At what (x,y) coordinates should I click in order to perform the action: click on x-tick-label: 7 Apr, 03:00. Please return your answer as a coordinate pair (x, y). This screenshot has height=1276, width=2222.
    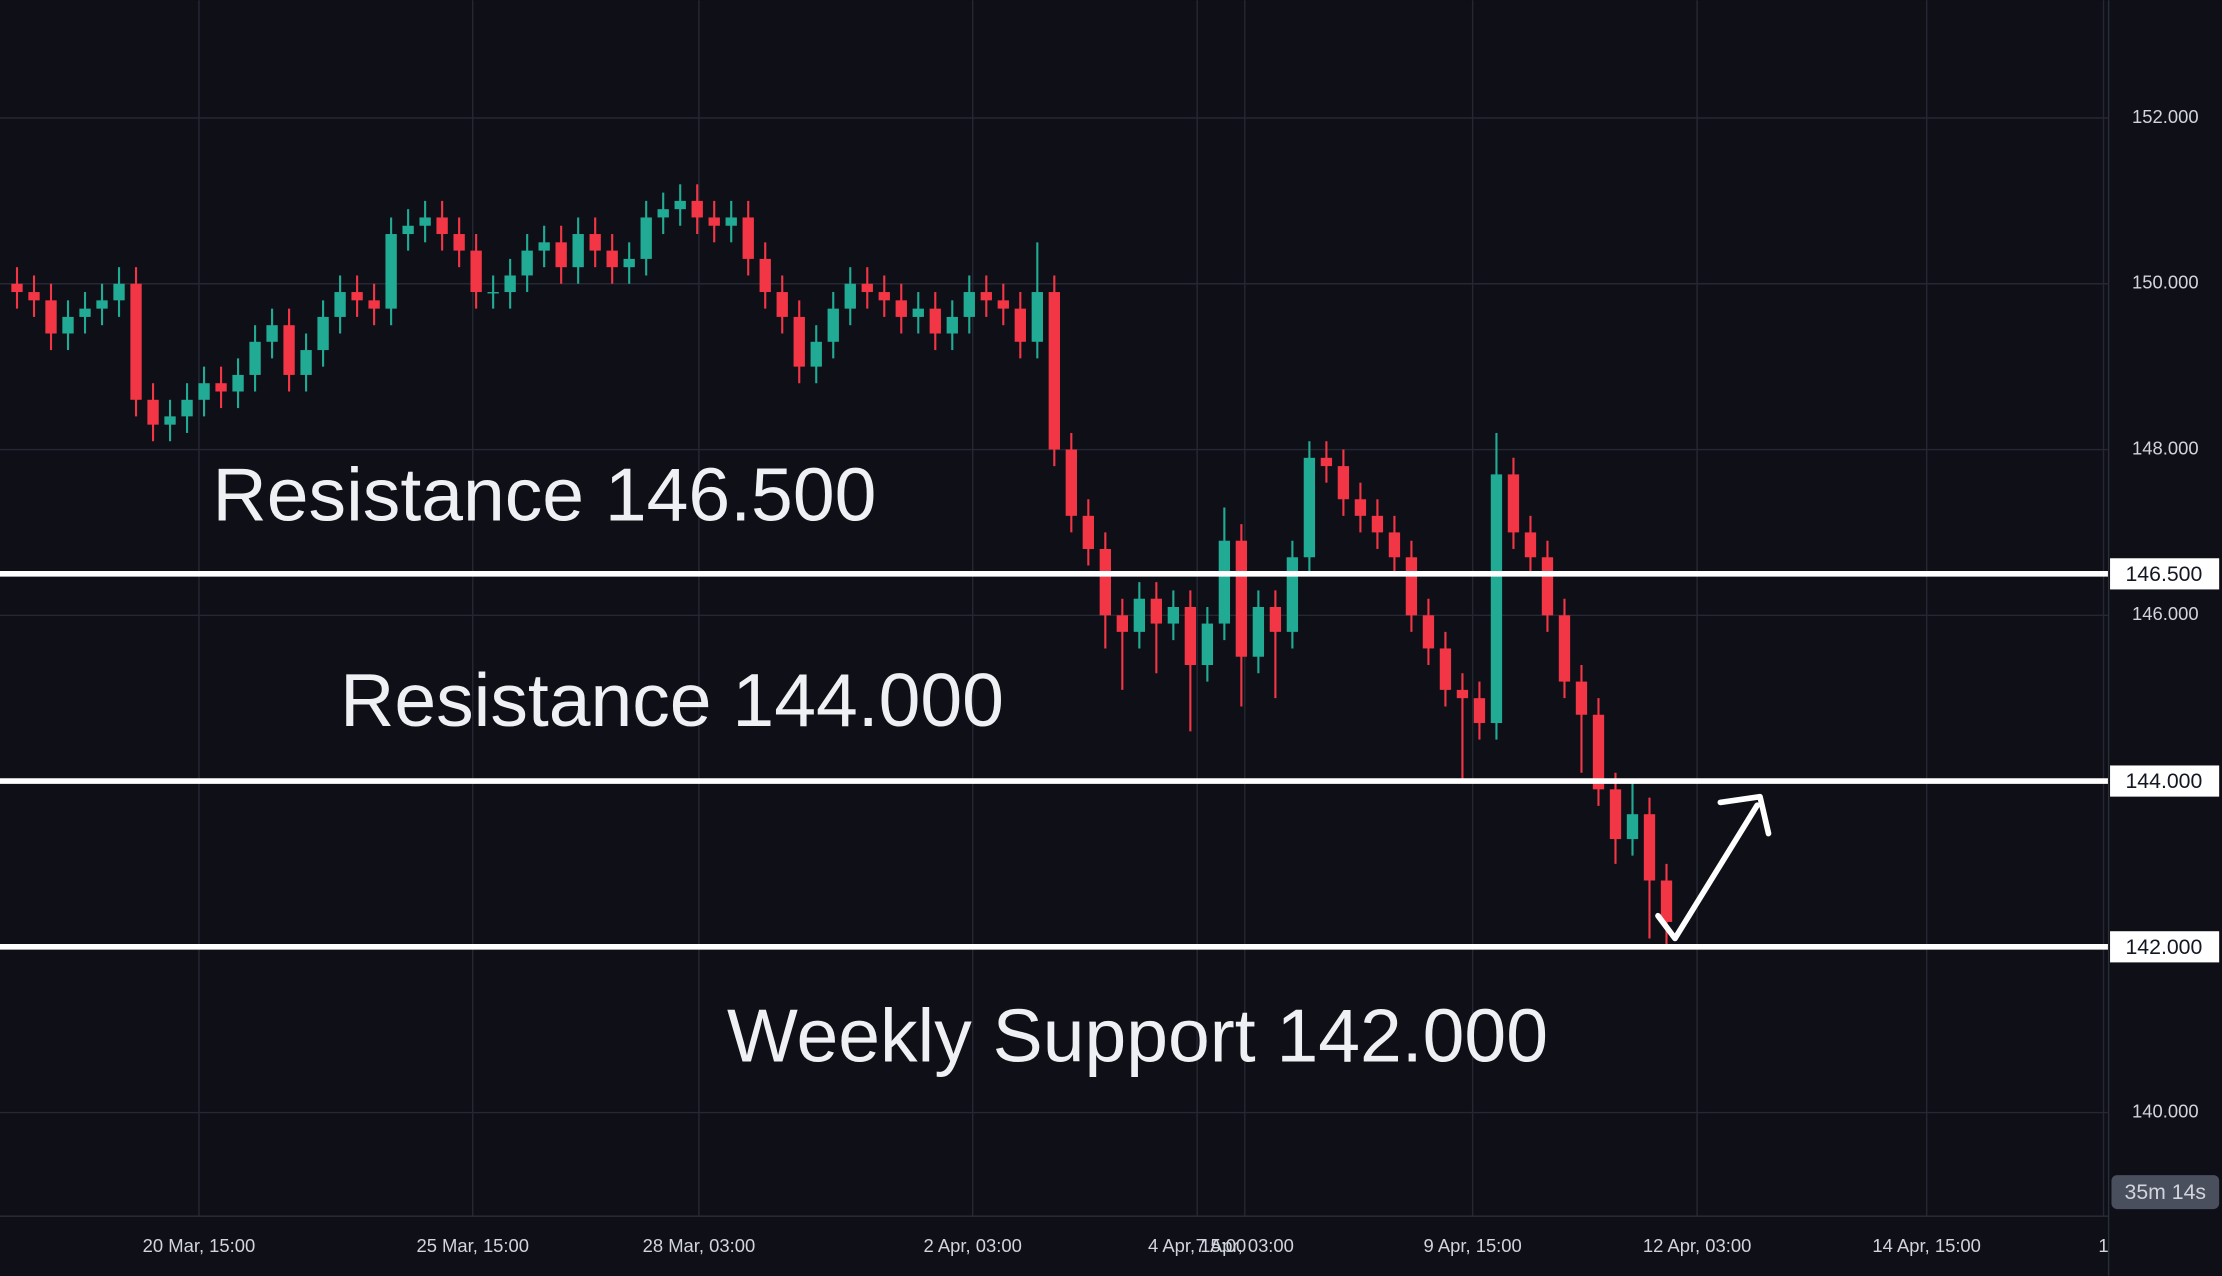
    Looking at the image, I should click on (1245, 1245).